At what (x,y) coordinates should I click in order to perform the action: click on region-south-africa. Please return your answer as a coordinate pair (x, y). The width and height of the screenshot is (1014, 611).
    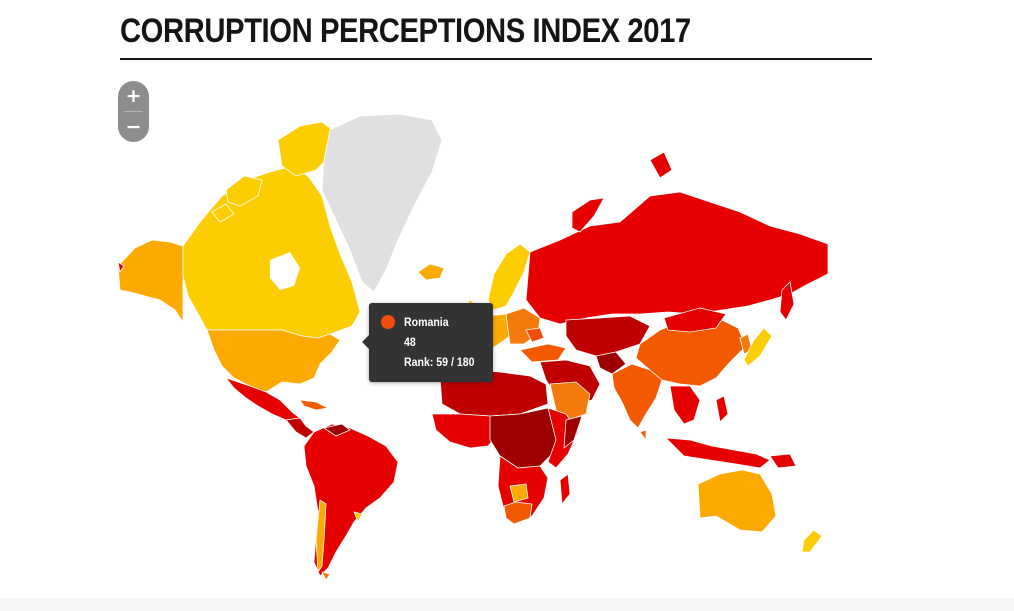
    Looking at the image, I should click on (518, 513).